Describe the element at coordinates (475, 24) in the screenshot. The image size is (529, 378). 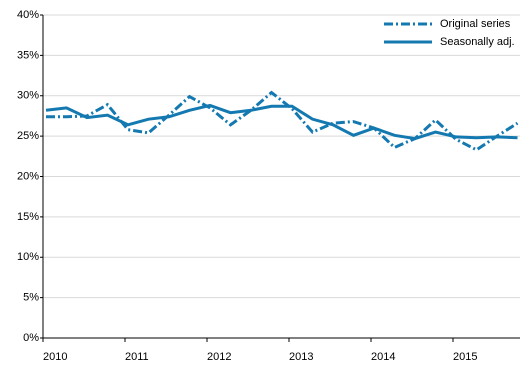
I see `legend-label: Original series` at that location.